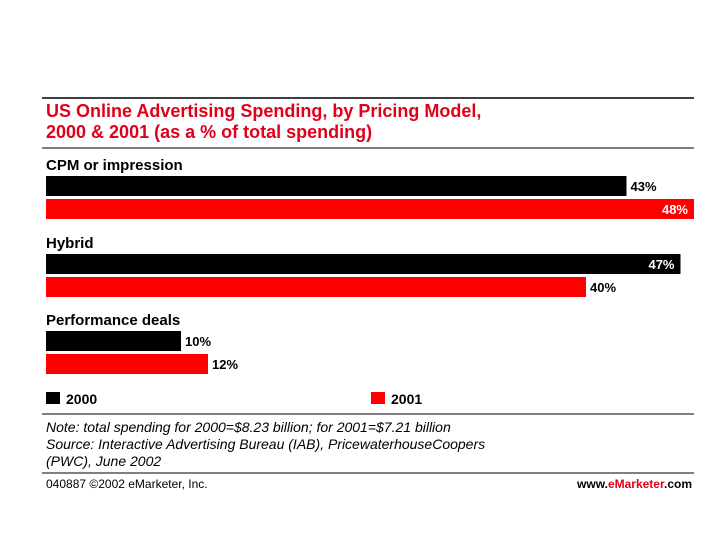  I want to click on note-line-3: (PWC), June 2002, so click(103, 461).